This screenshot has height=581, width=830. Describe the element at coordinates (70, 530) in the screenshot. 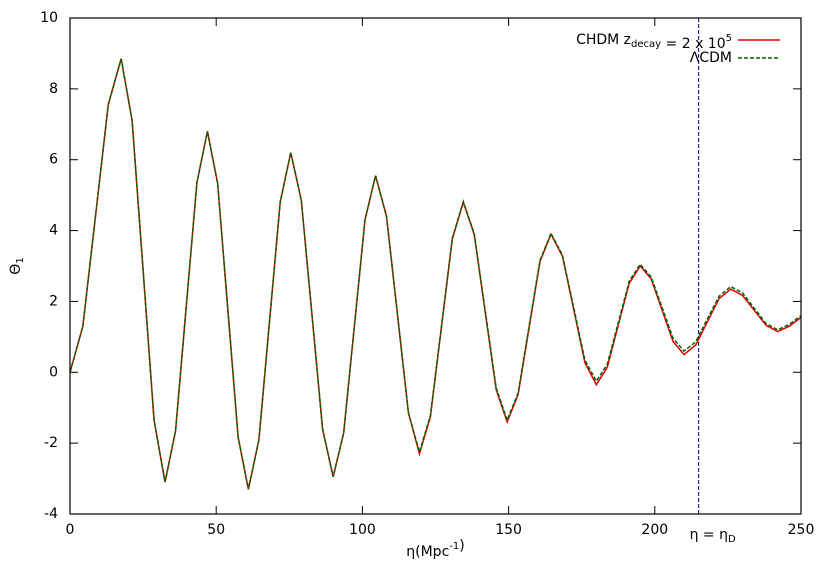

I see `x-tick-label: 0` at that location.